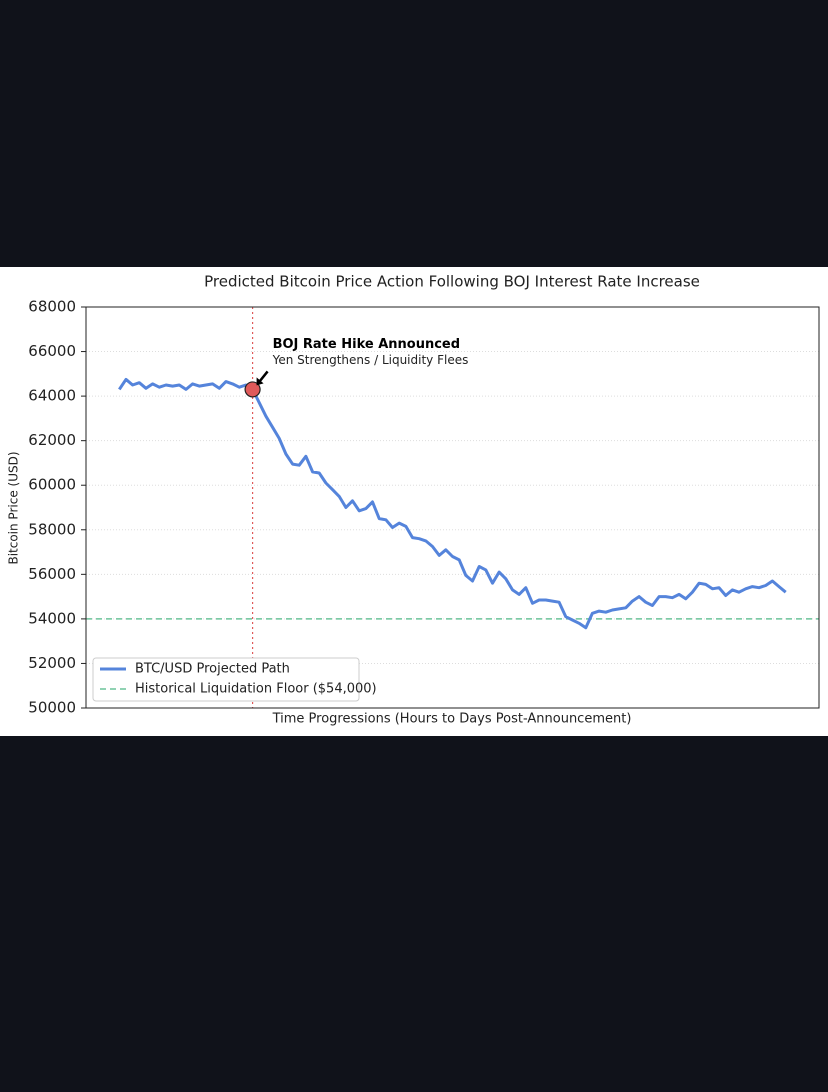 This screenshot has width=828, height=1092. I want to click on y-tick-label: 66000, so click(52, 351).